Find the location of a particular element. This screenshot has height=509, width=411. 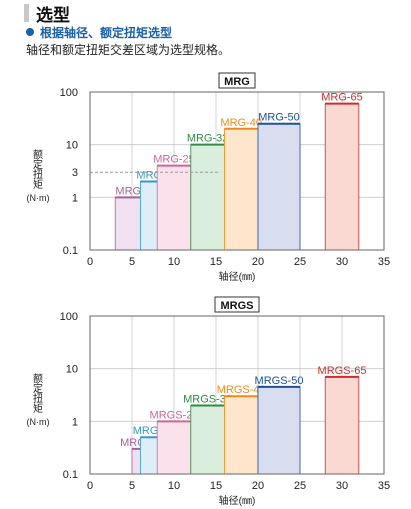

chart-title: MRG is located at coordinates (237, 82).